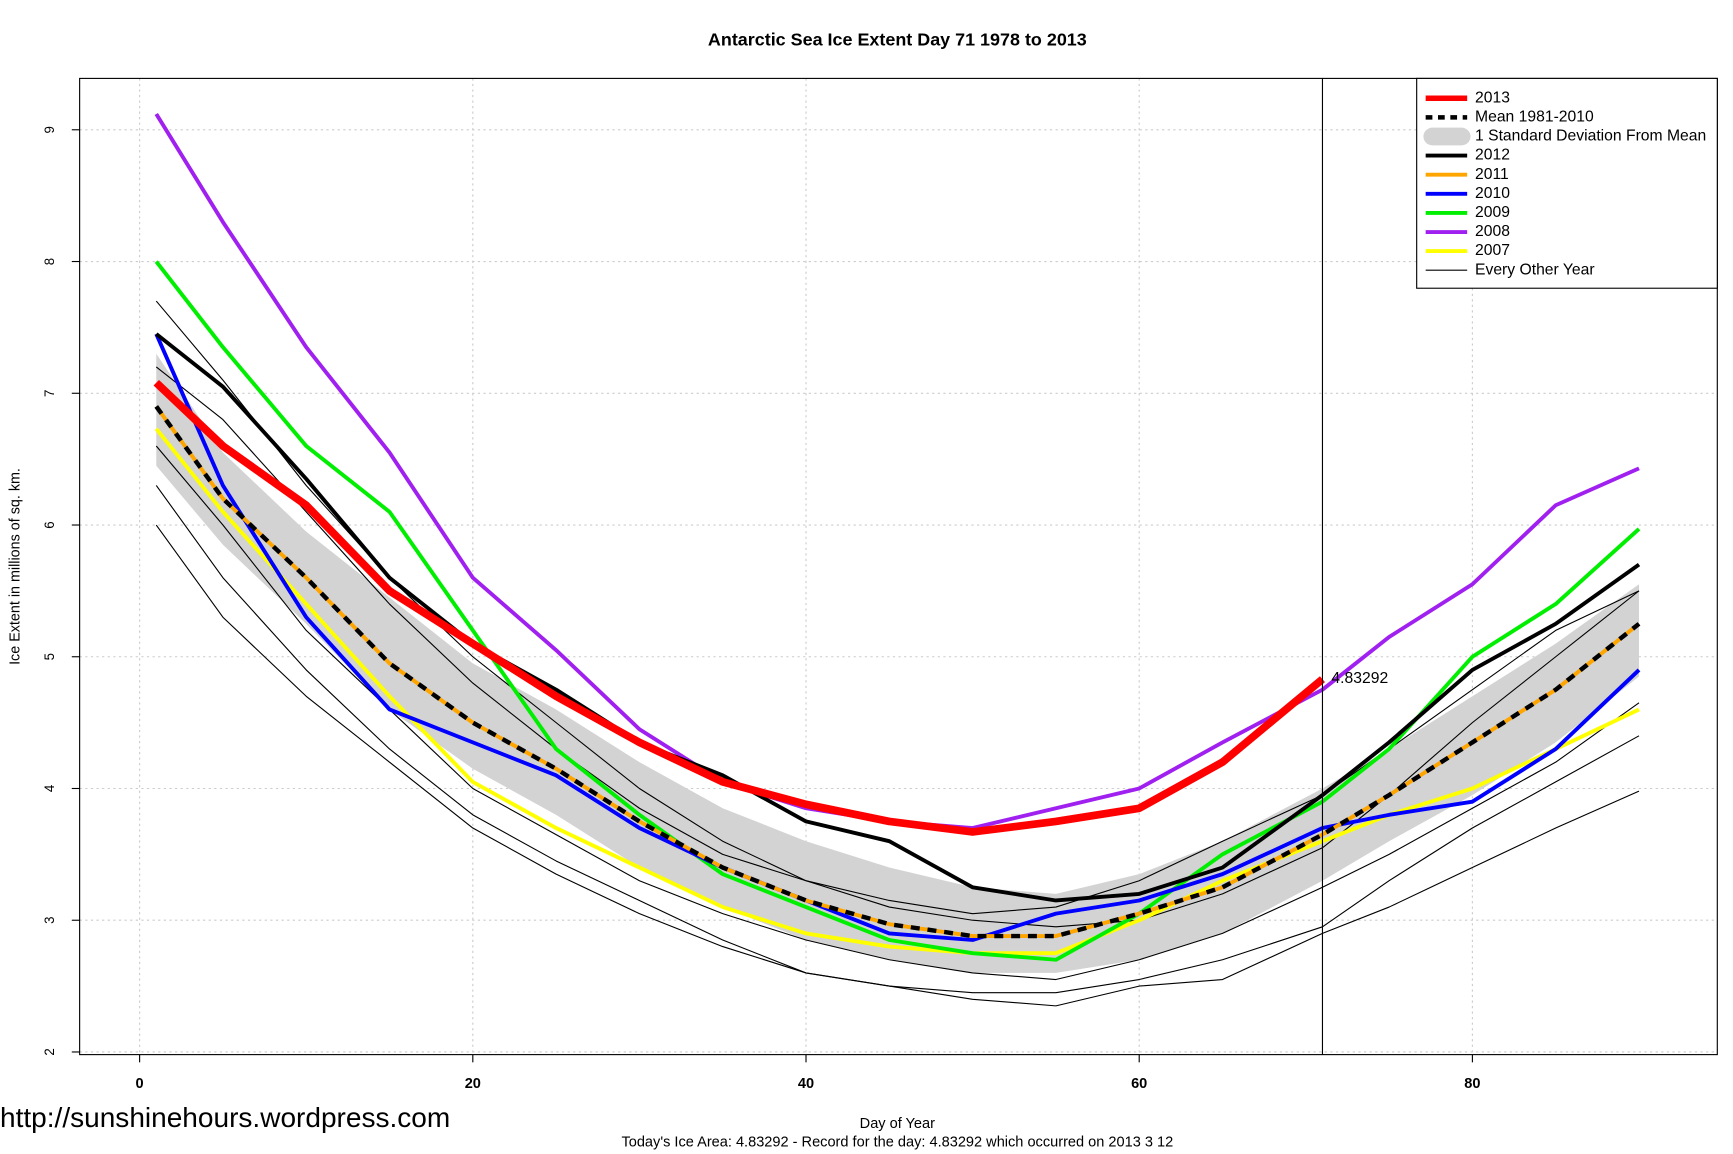 The image size is (1733, 1154). What do you see at coordinates (140, 1084) in the screenshot?
I see `x-tick-label: 0` at bounding box center [140, 1084].